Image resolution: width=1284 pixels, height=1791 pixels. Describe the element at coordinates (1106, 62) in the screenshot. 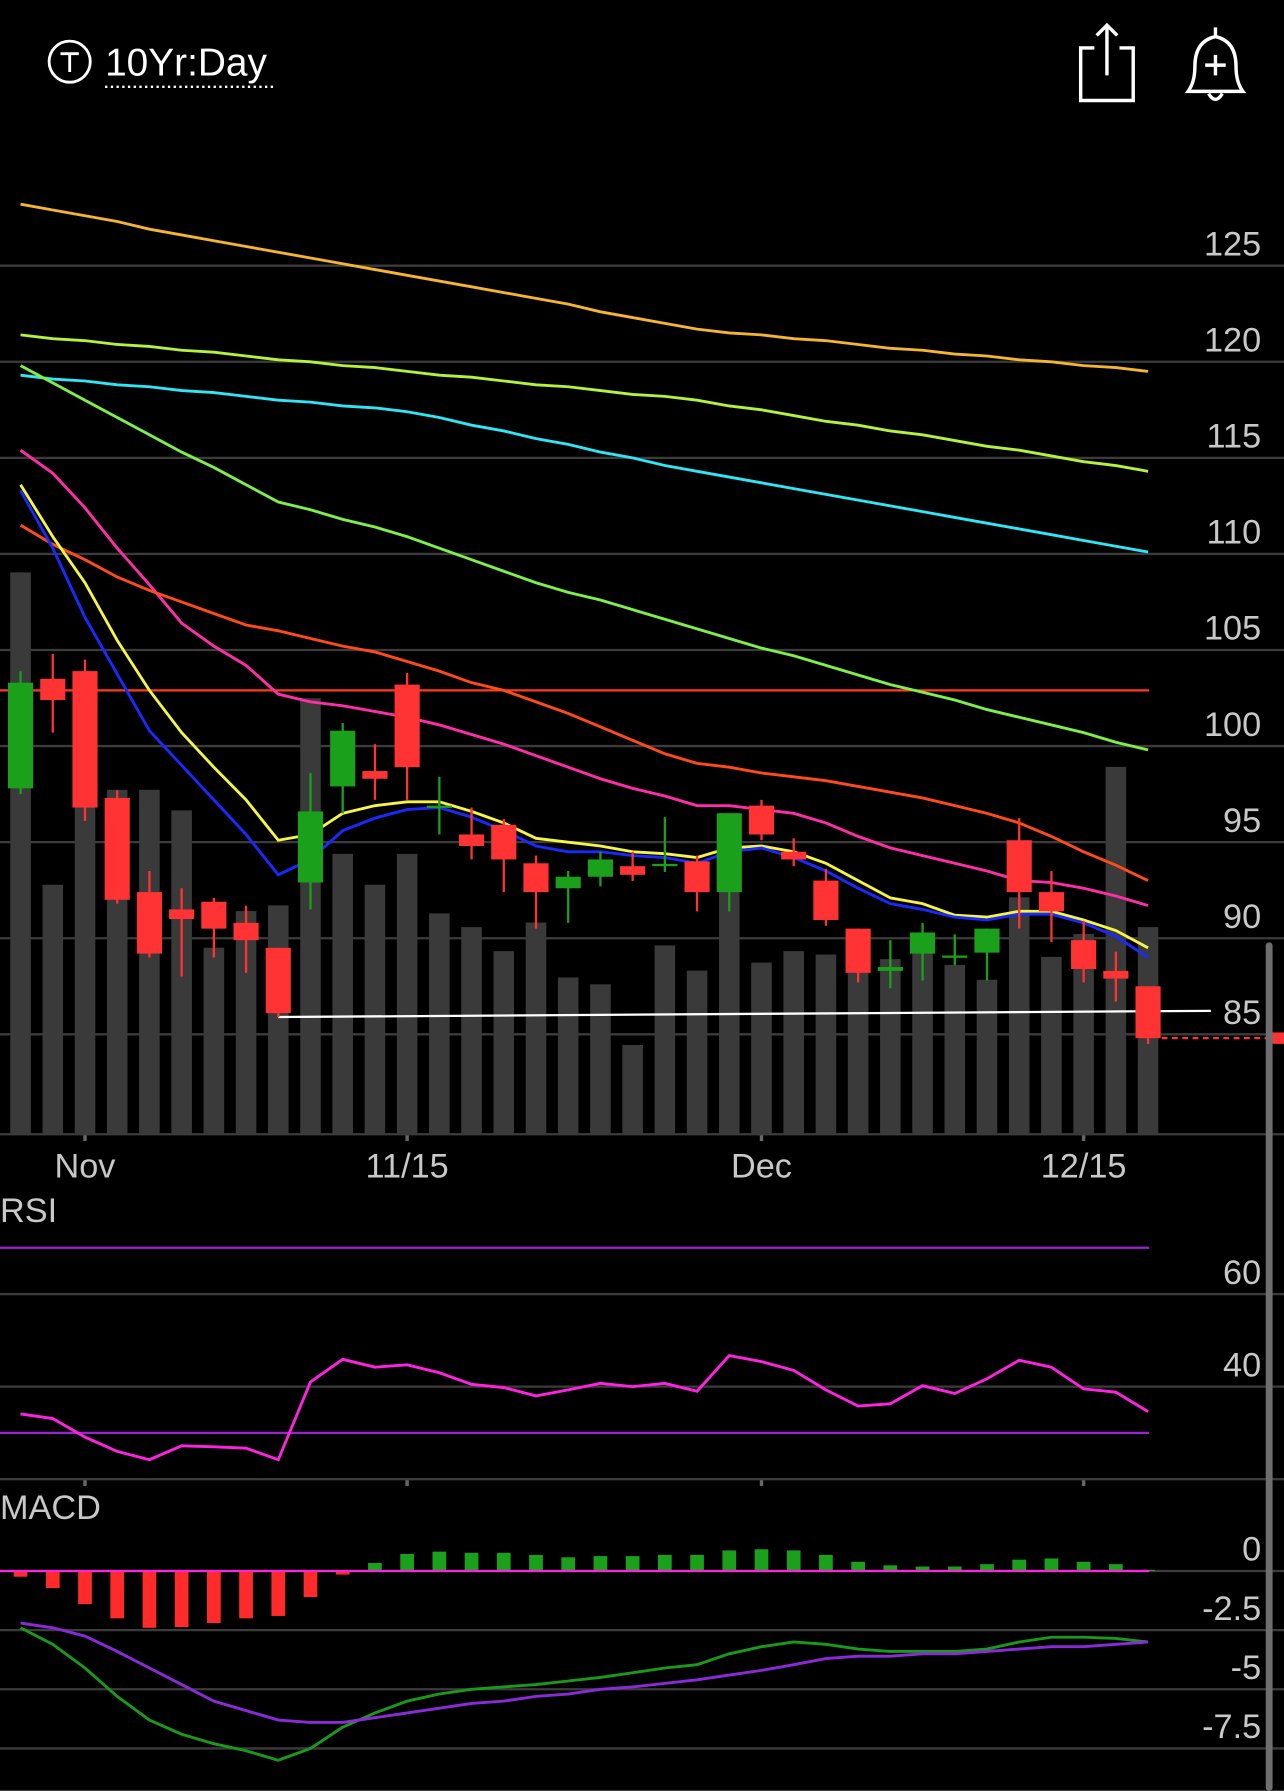

I see `share-button` at that location.